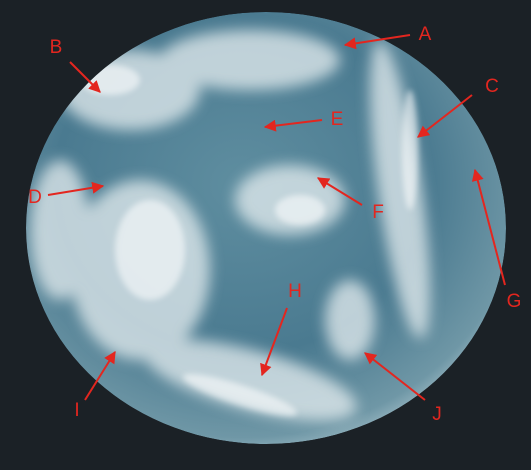 The height and width of the screenshot is (470, 531). Describe the element at coordinates (425, 34) in the screenshot. I see `label: A` at that location.